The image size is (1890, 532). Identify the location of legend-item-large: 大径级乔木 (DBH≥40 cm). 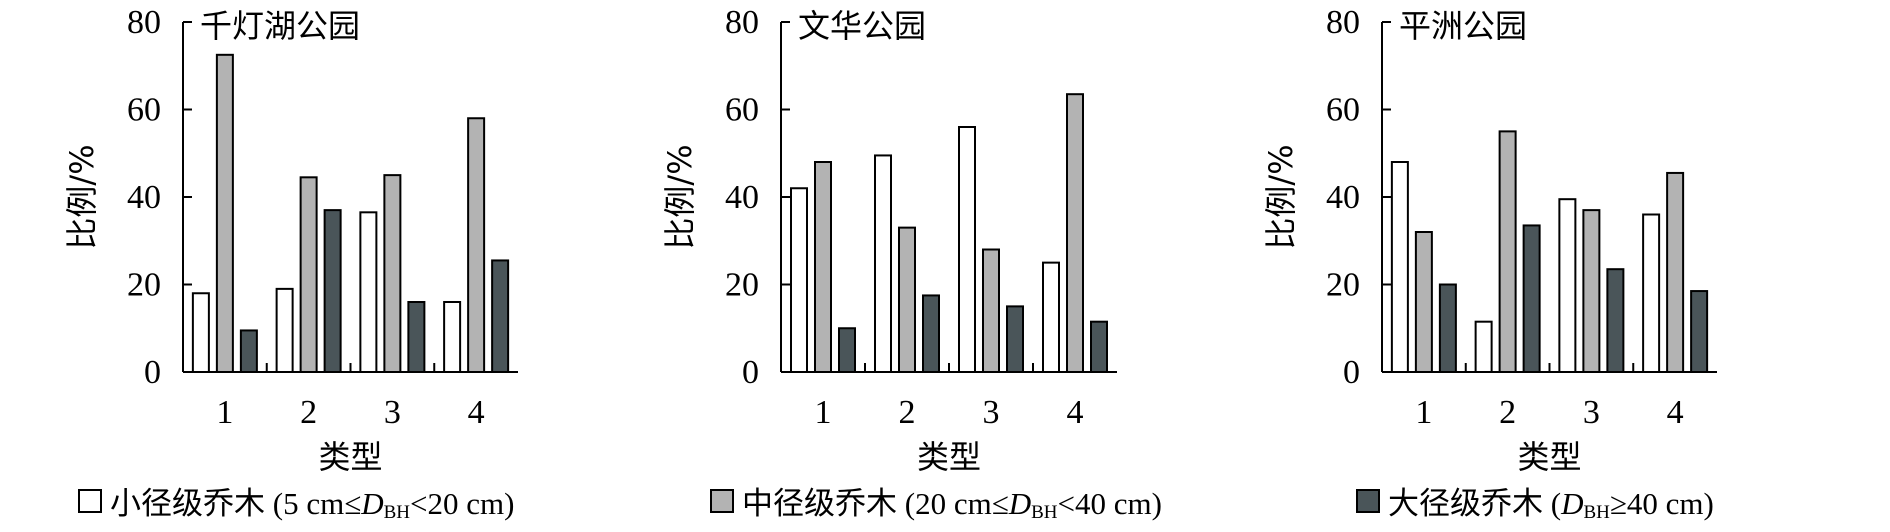
(1535, 501).